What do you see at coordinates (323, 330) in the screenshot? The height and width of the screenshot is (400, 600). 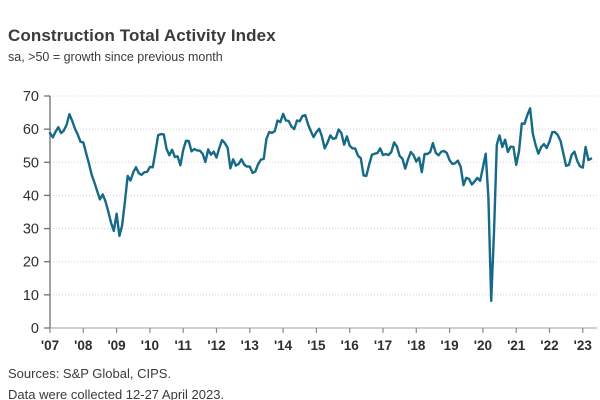 I see `x-axis` at bounding box center [323, 330].